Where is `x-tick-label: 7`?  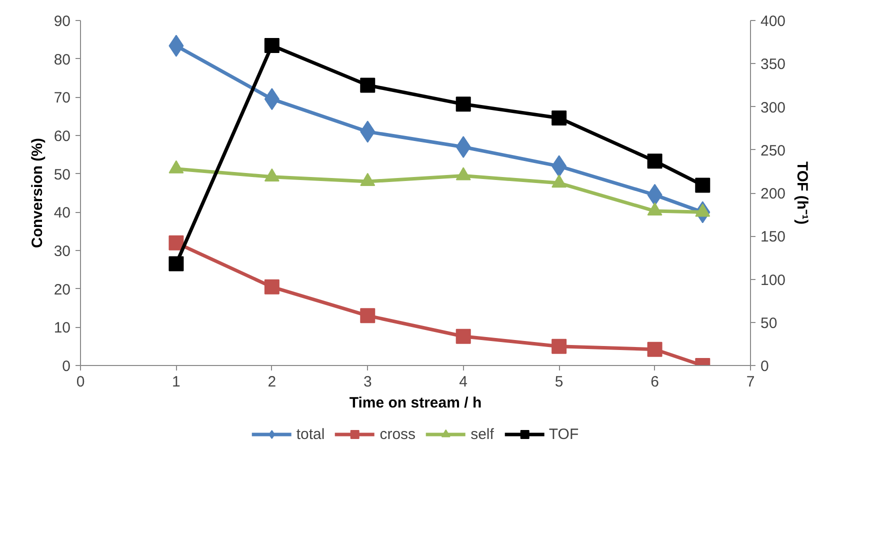 x-tick-label: 7 is located at coordinates (750, 382).